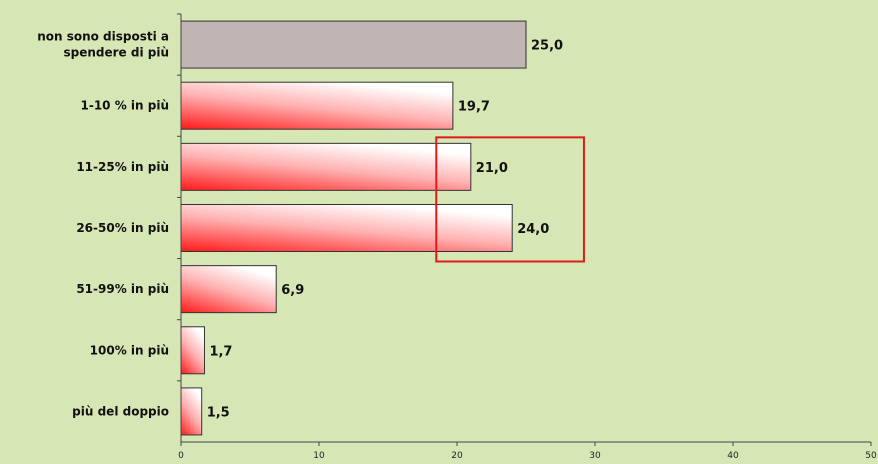 Image resolution: width=878 pixels, height=464 pixels. I want to click on category-label: spendere di più, so click(116, 53).